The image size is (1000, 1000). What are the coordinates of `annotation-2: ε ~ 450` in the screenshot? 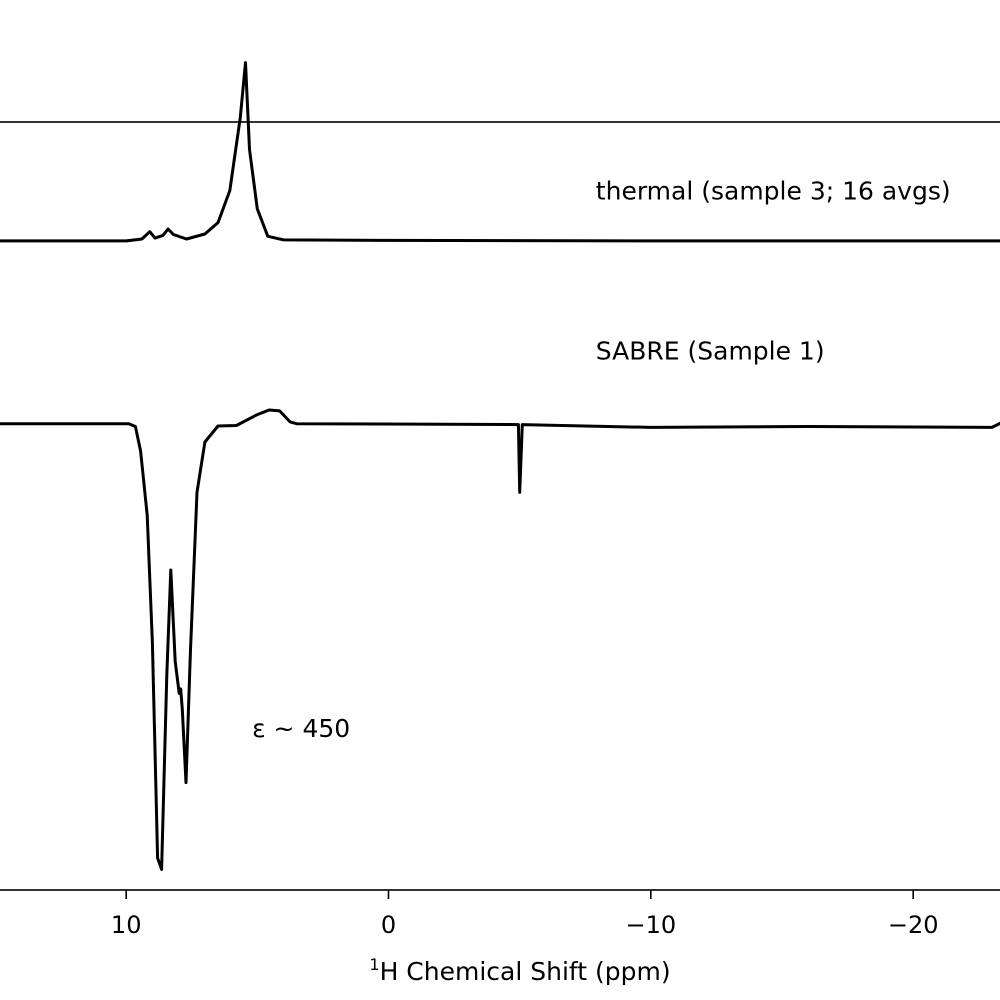 It's located at (301, 728).